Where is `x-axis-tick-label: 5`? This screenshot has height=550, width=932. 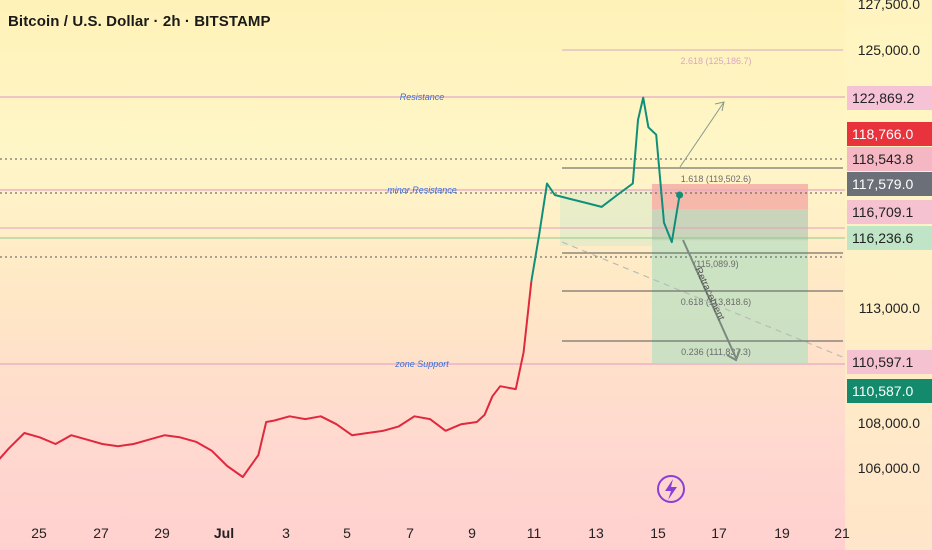
x-axis-tick-label: 5 is located at coordinates (347, 533).